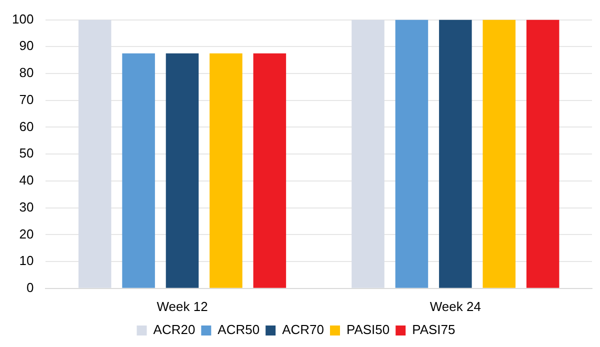 This screenshot has height=347, width=600. I want to click on y-tick-label: 0, so click(30, 287).